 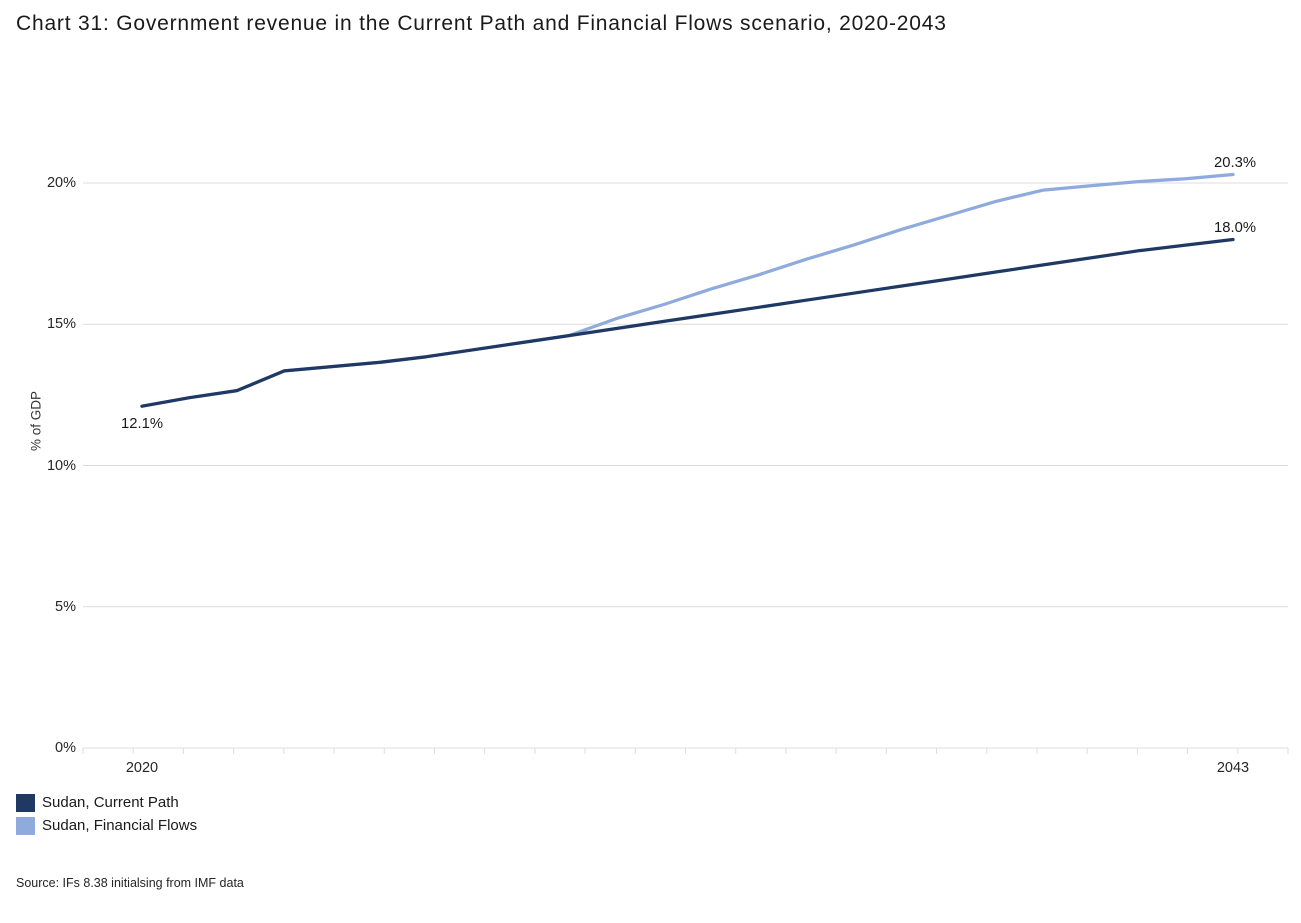 What do you see at coordinates (61, 324) in the screenshot?
I see `y-tick-label: 15%` at bounding box center [61, 324].